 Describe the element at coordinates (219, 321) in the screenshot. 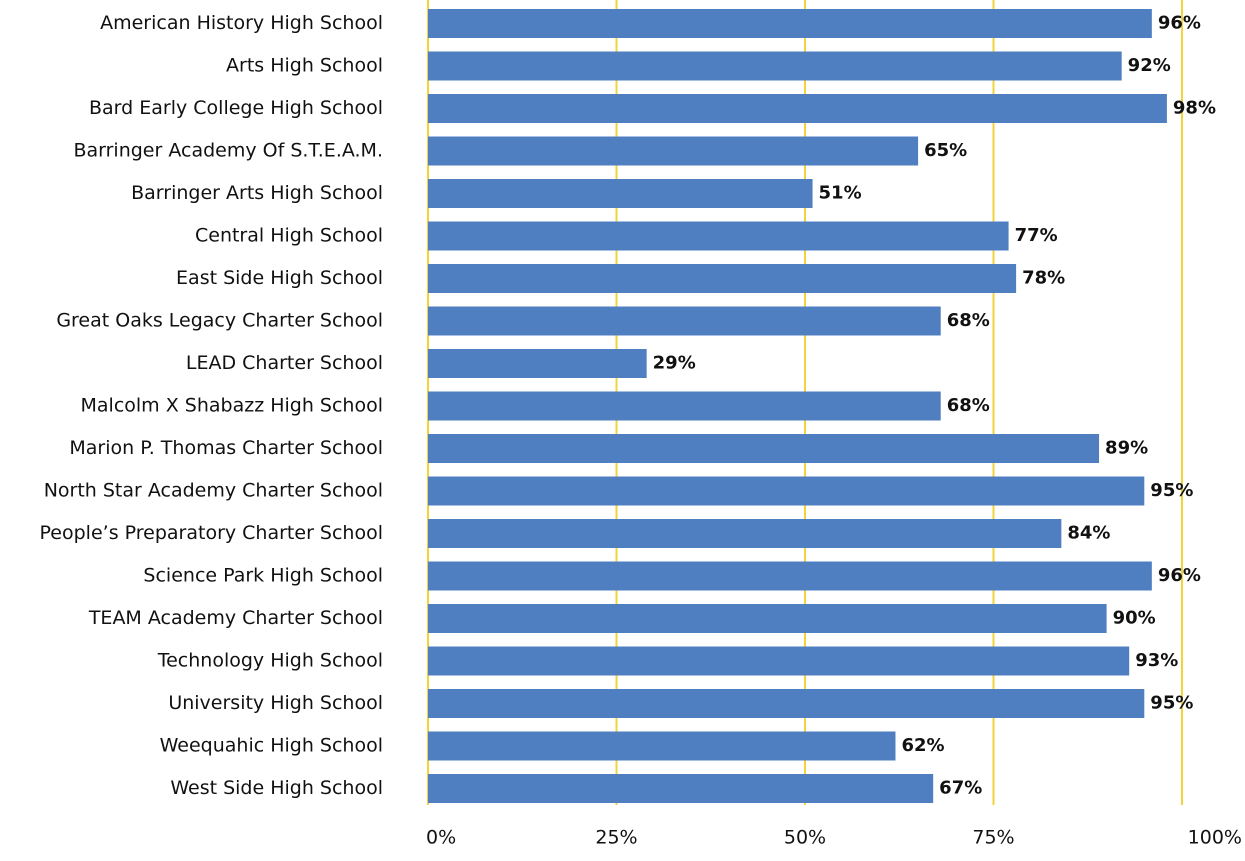

I see `category-label-7: Great Oaks Legacy Charter School` at that location.